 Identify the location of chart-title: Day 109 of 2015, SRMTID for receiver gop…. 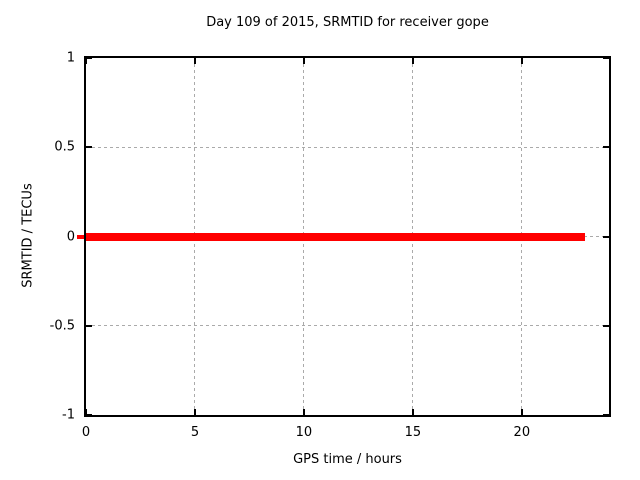
(347, 22).